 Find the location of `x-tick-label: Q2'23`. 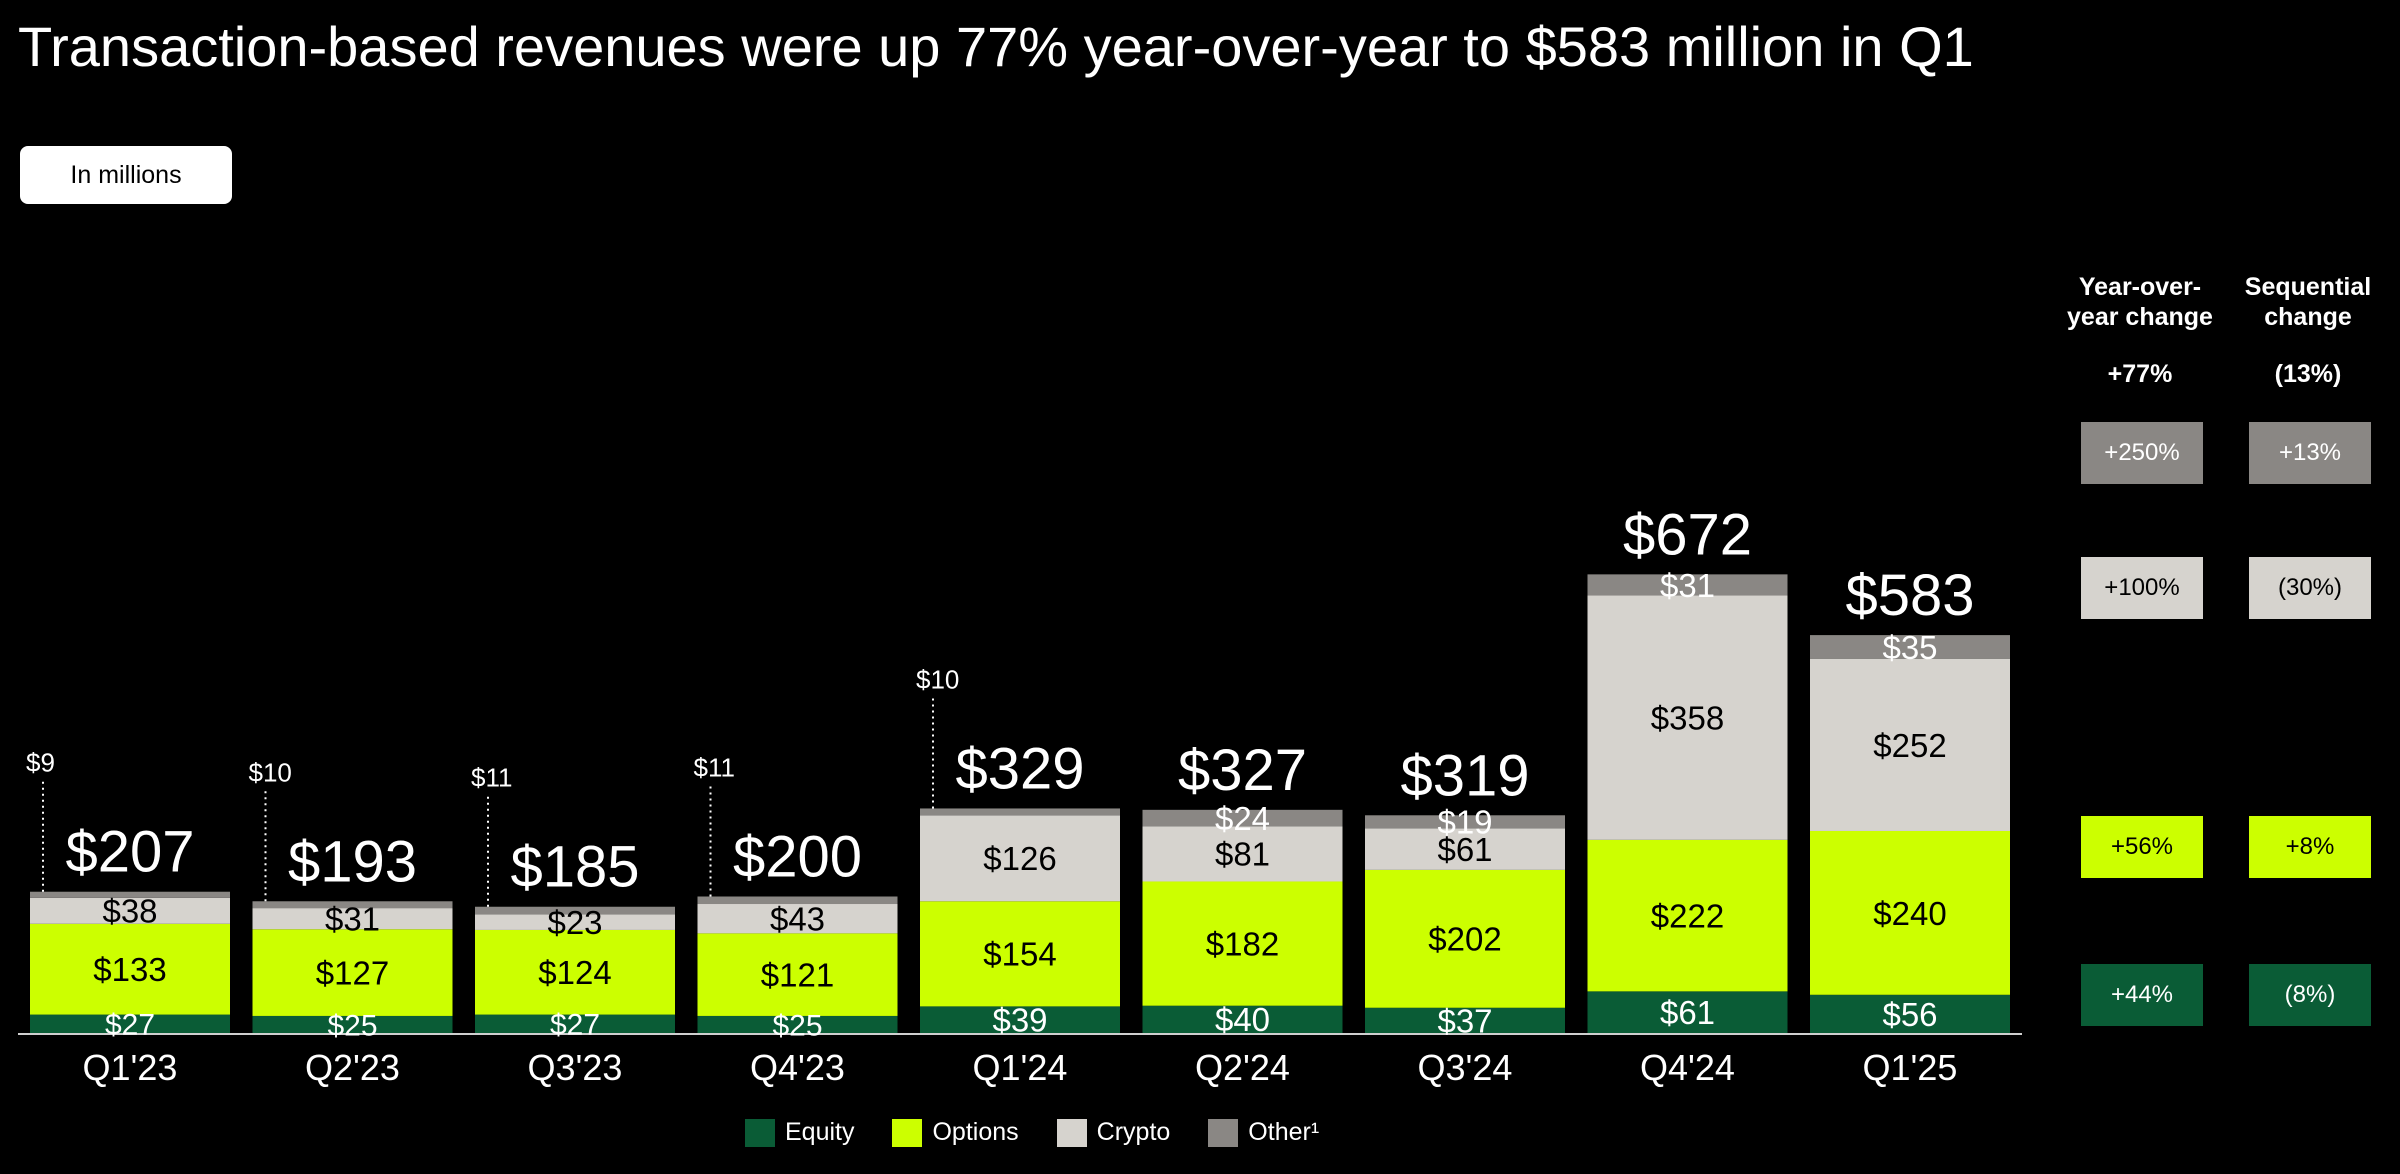

x-tick-label: Q2'23 is located at coordinates (352, 1067).